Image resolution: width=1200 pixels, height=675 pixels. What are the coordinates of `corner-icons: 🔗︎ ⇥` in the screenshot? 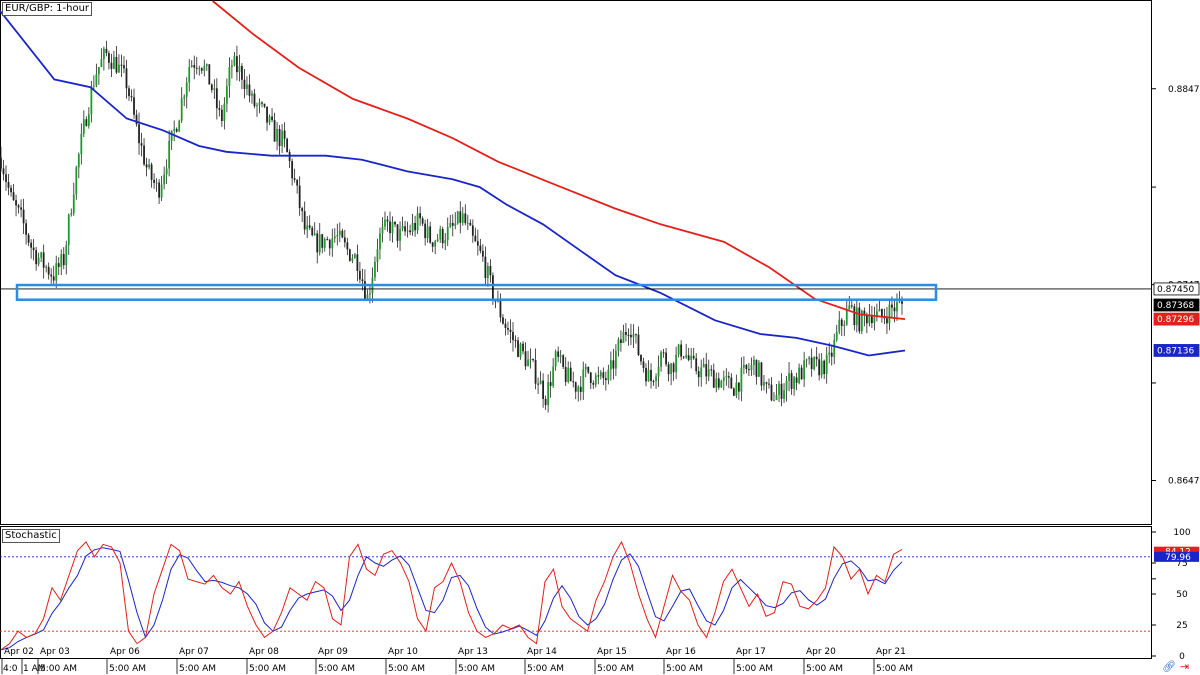 It's located at (1177, 667).